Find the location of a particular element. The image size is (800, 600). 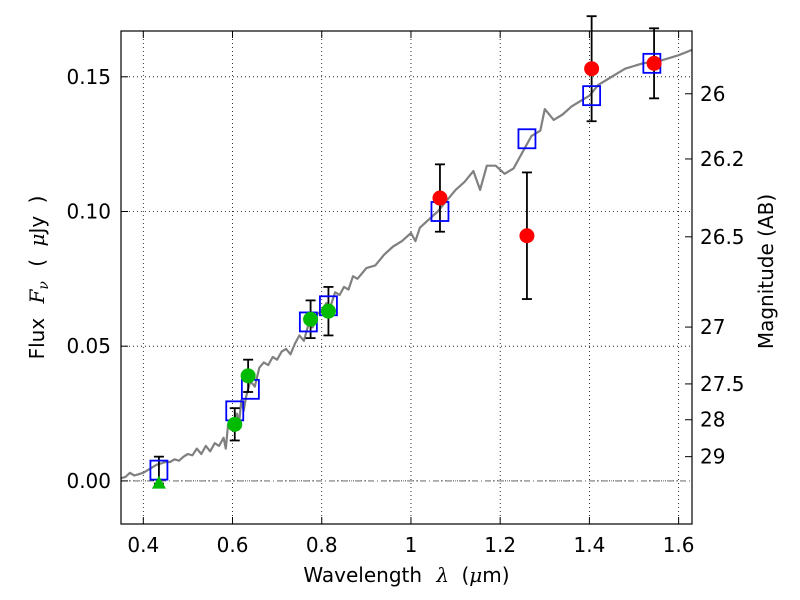

x-axis-label: Wavelength λ (μm) is located at coordinates (406, 575).